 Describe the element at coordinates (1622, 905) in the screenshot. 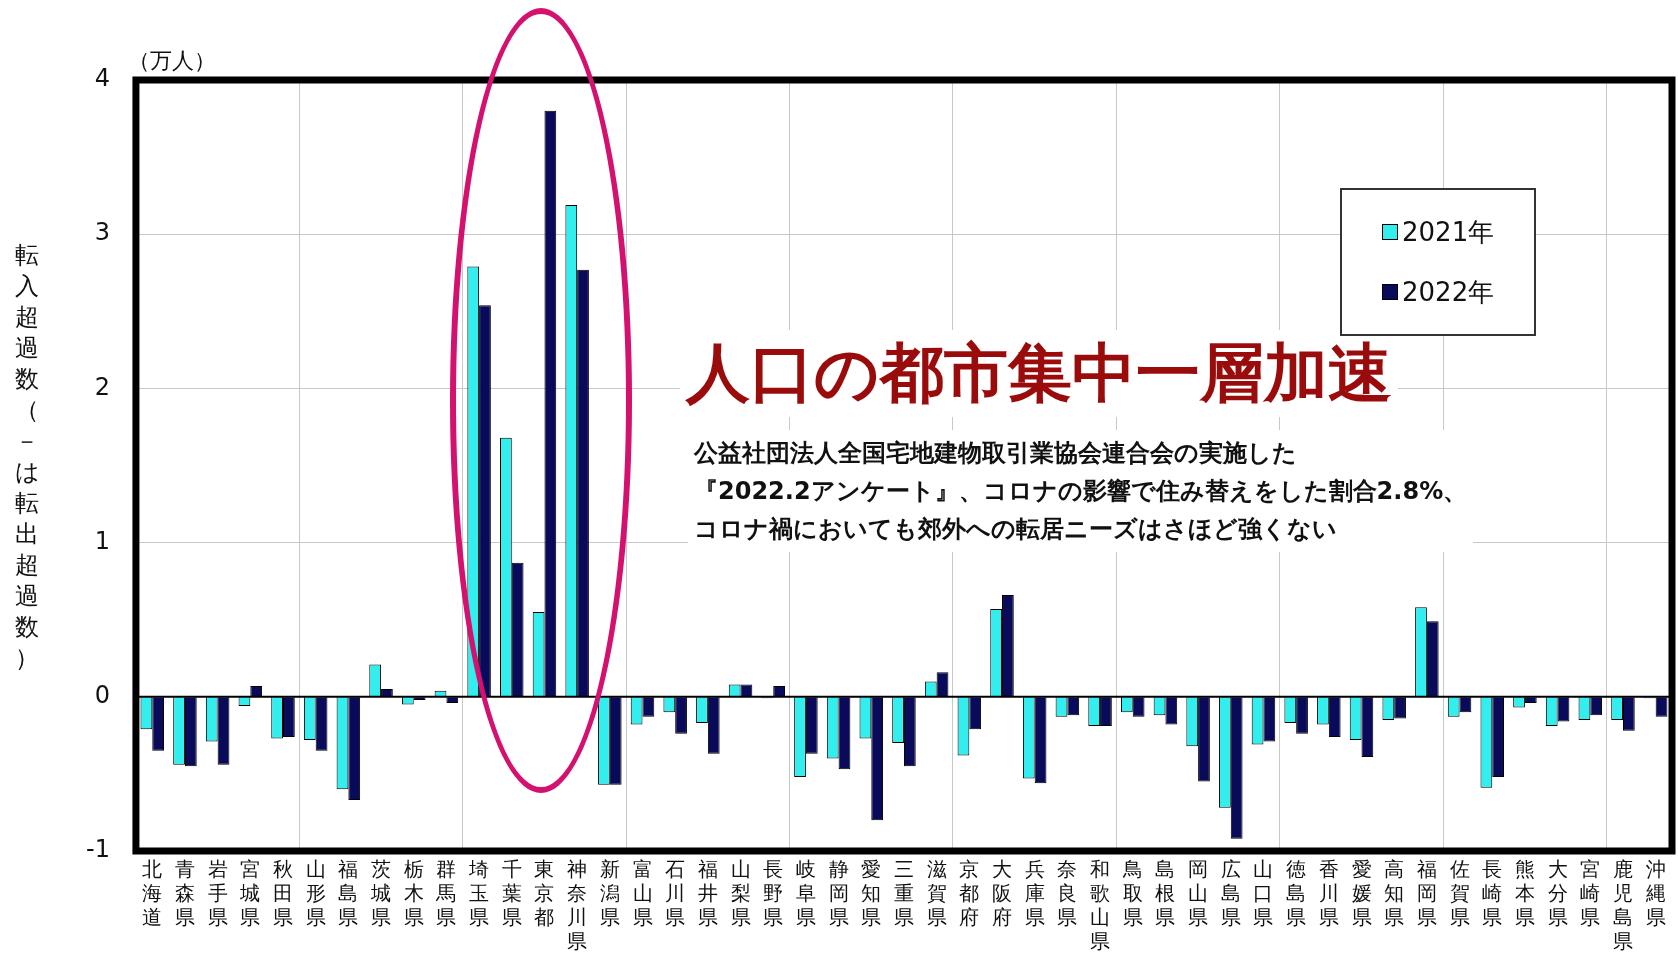

I see `x-tick-label: 鹿児島県` at that location.